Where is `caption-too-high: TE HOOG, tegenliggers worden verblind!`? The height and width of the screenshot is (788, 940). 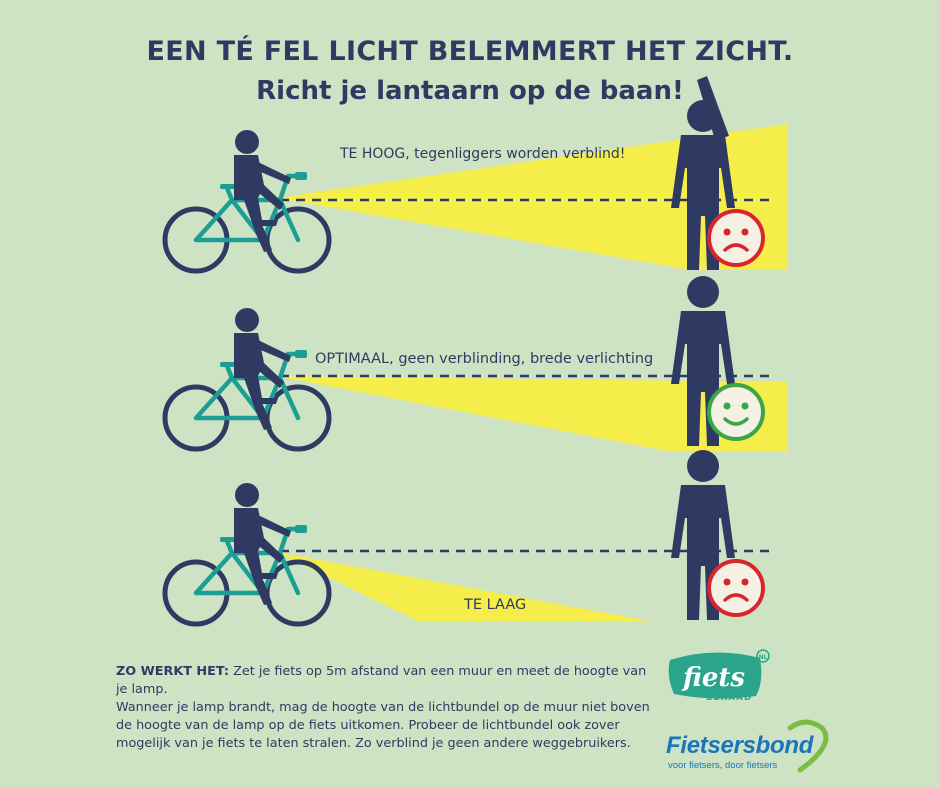 caption-too-high: TE HOOG, tegenliggers worden verblind! is located at coordinates (483, 154).